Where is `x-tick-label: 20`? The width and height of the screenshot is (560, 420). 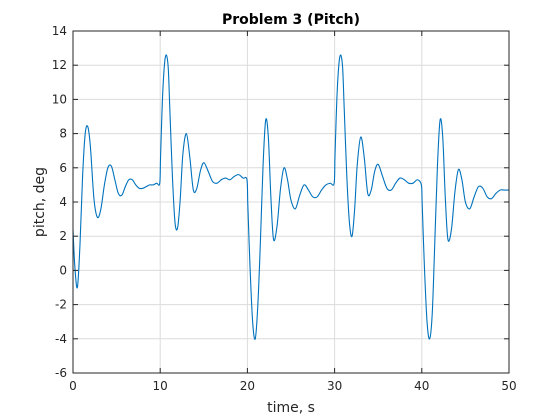 x-tick-label: 20 is located at coordinates (247, 386).